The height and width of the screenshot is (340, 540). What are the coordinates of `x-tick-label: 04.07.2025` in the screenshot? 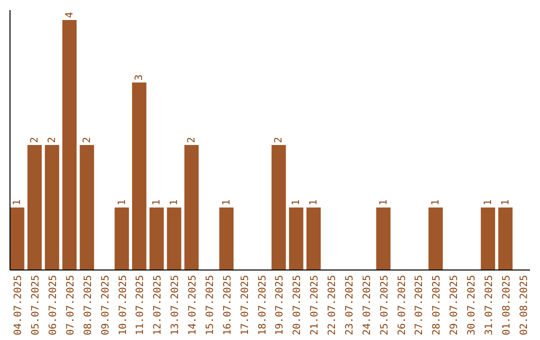 It's located at (18, 305).